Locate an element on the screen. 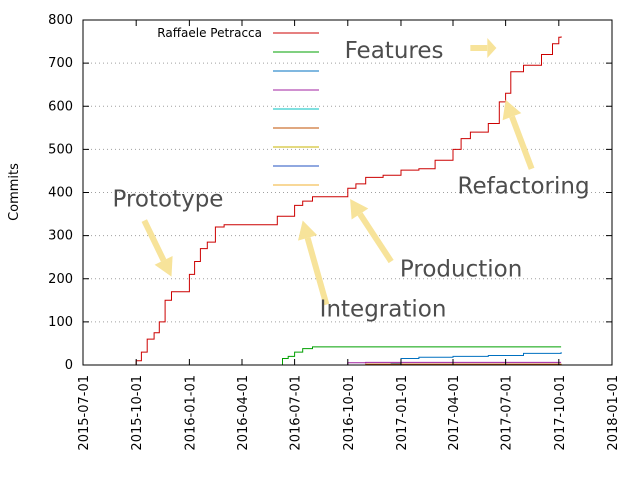 The image size is (640, 480). x-tick-label: 2015-07-01 is located at coordinates (84, 413).